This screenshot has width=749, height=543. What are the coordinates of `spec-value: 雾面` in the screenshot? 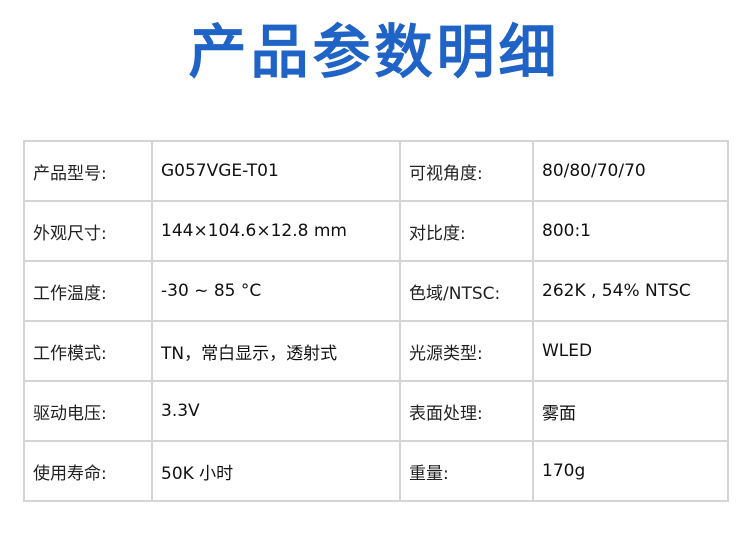 It's located at (630, 411).